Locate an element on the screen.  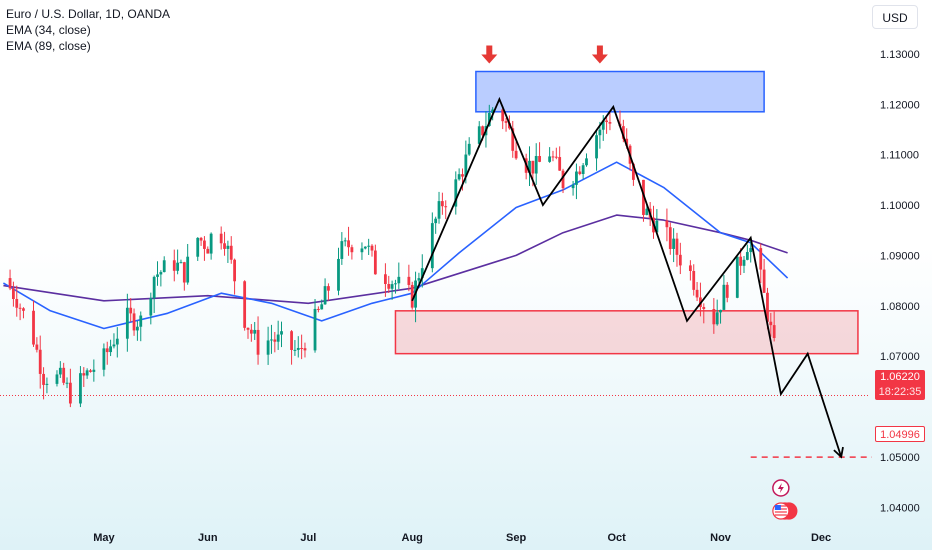
target-price-tag: 1.04996 is located at coordinates (900, 434).